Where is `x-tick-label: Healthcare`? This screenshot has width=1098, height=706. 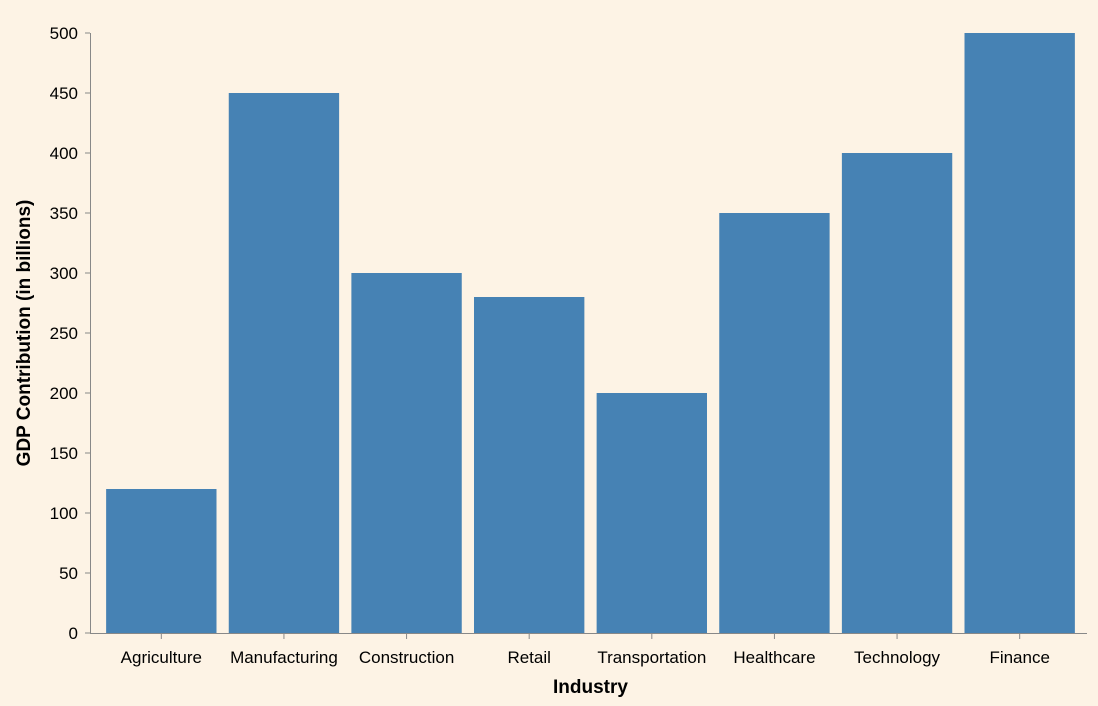
x-tick-label: Healthcare is located at coordinates (774, 657).